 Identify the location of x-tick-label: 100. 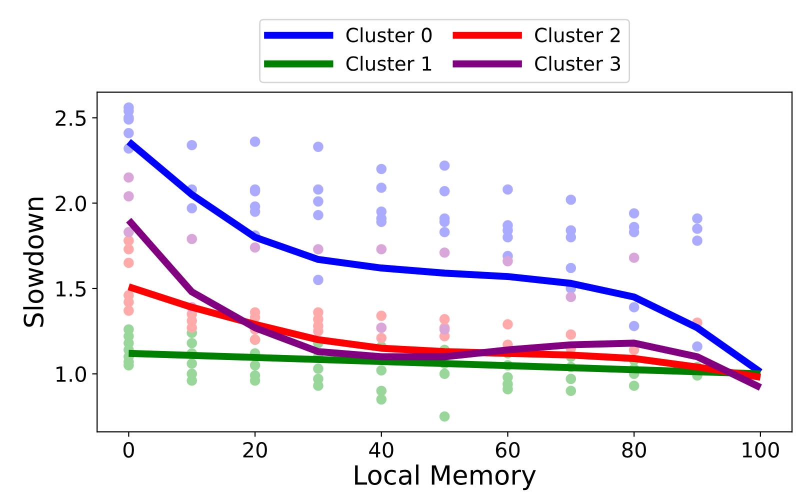
(760, 450).